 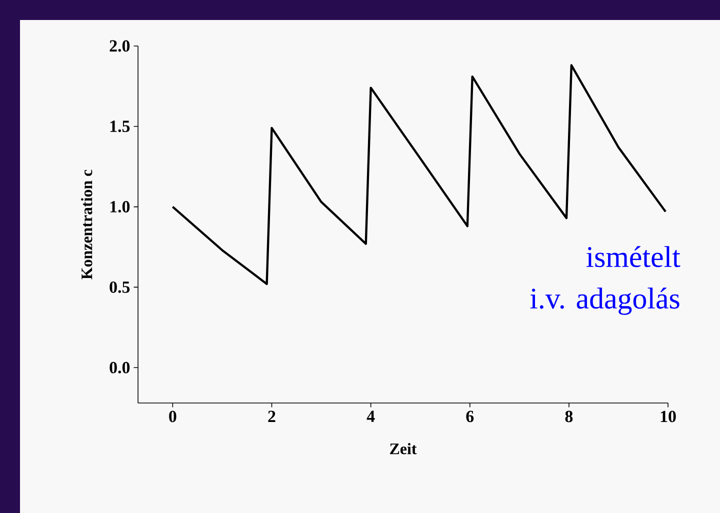 What do you see at coordinates (605, 301) in the screenshot?
I see `annotation: i.v. adagolás` at bounding box center [605, 301].